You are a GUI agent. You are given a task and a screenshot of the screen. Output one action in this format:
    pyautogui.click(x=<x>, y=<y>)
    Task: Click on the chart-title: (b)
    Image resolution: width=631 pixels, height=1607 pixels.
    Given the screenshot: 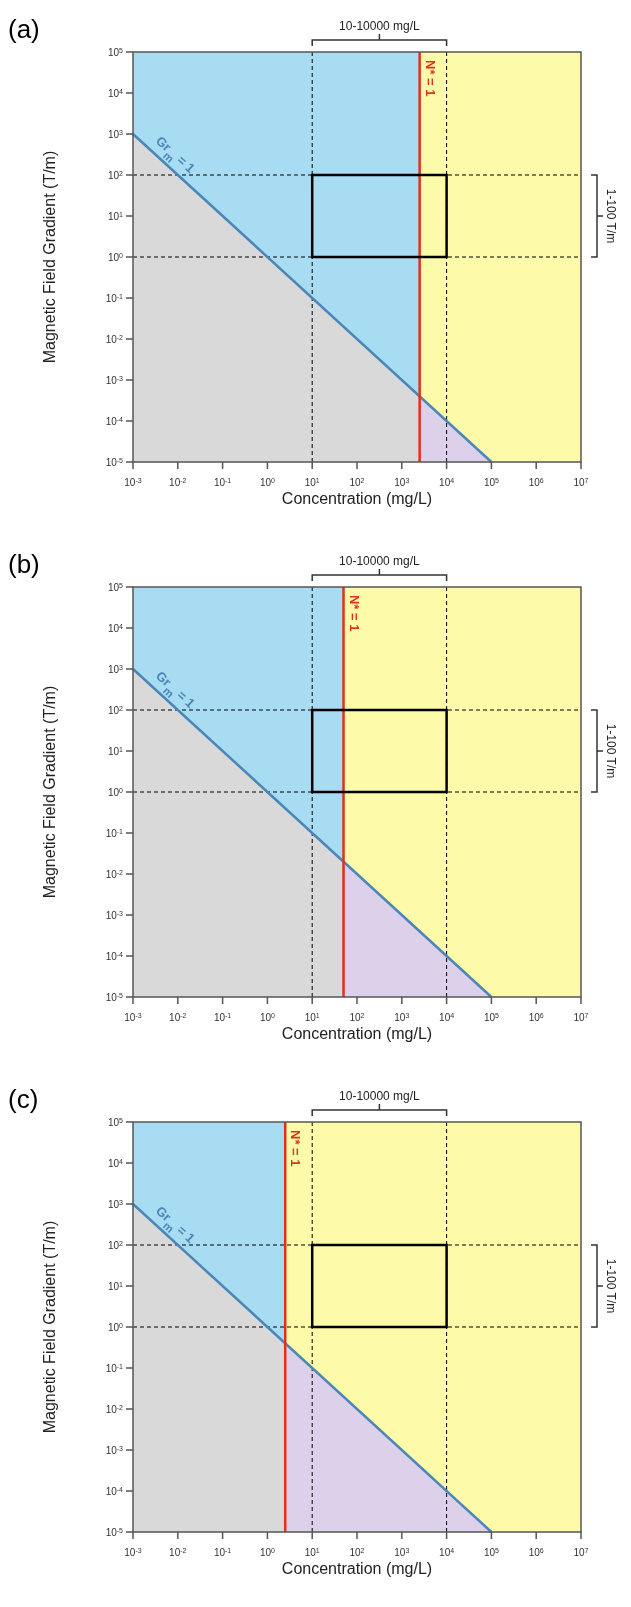 What is the action you would take?
    pyautogui.click(x=24, y=564)
    